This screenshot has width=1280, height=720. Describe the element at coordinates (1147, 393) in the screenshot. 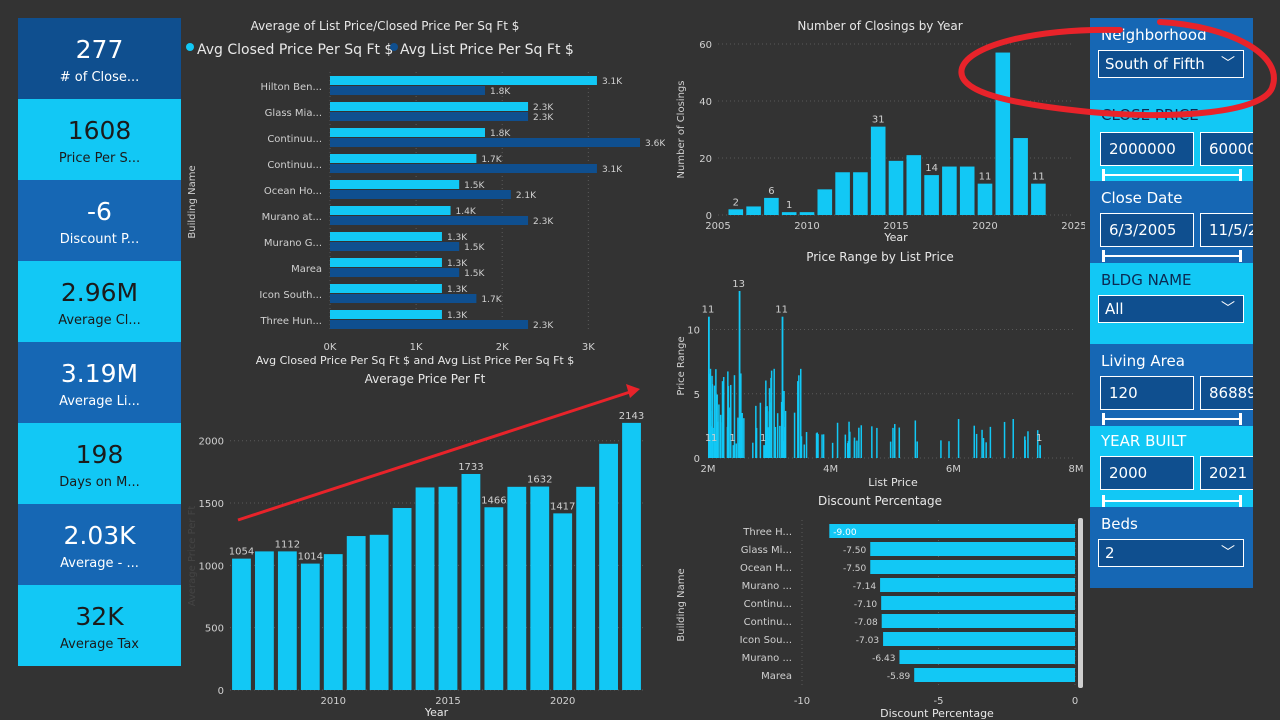

I see `living-area-min-input: 120` at that location.